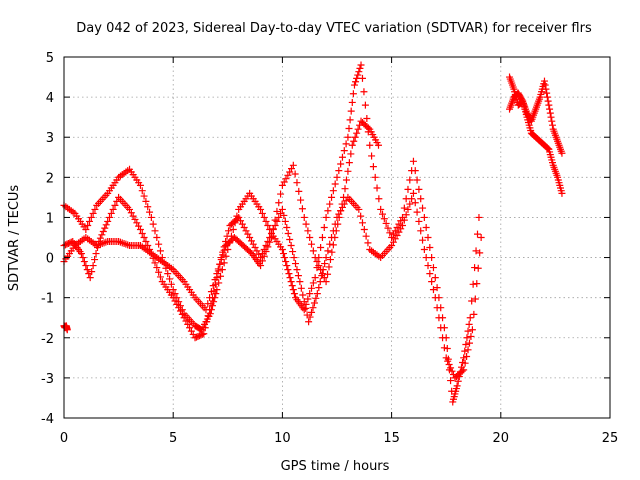 This screenshot has width=640, height=480. What do you see at coordinates (47, 299) in the screenshot?
I see `y-tick-label: -1` at bounding box center [47, 299].